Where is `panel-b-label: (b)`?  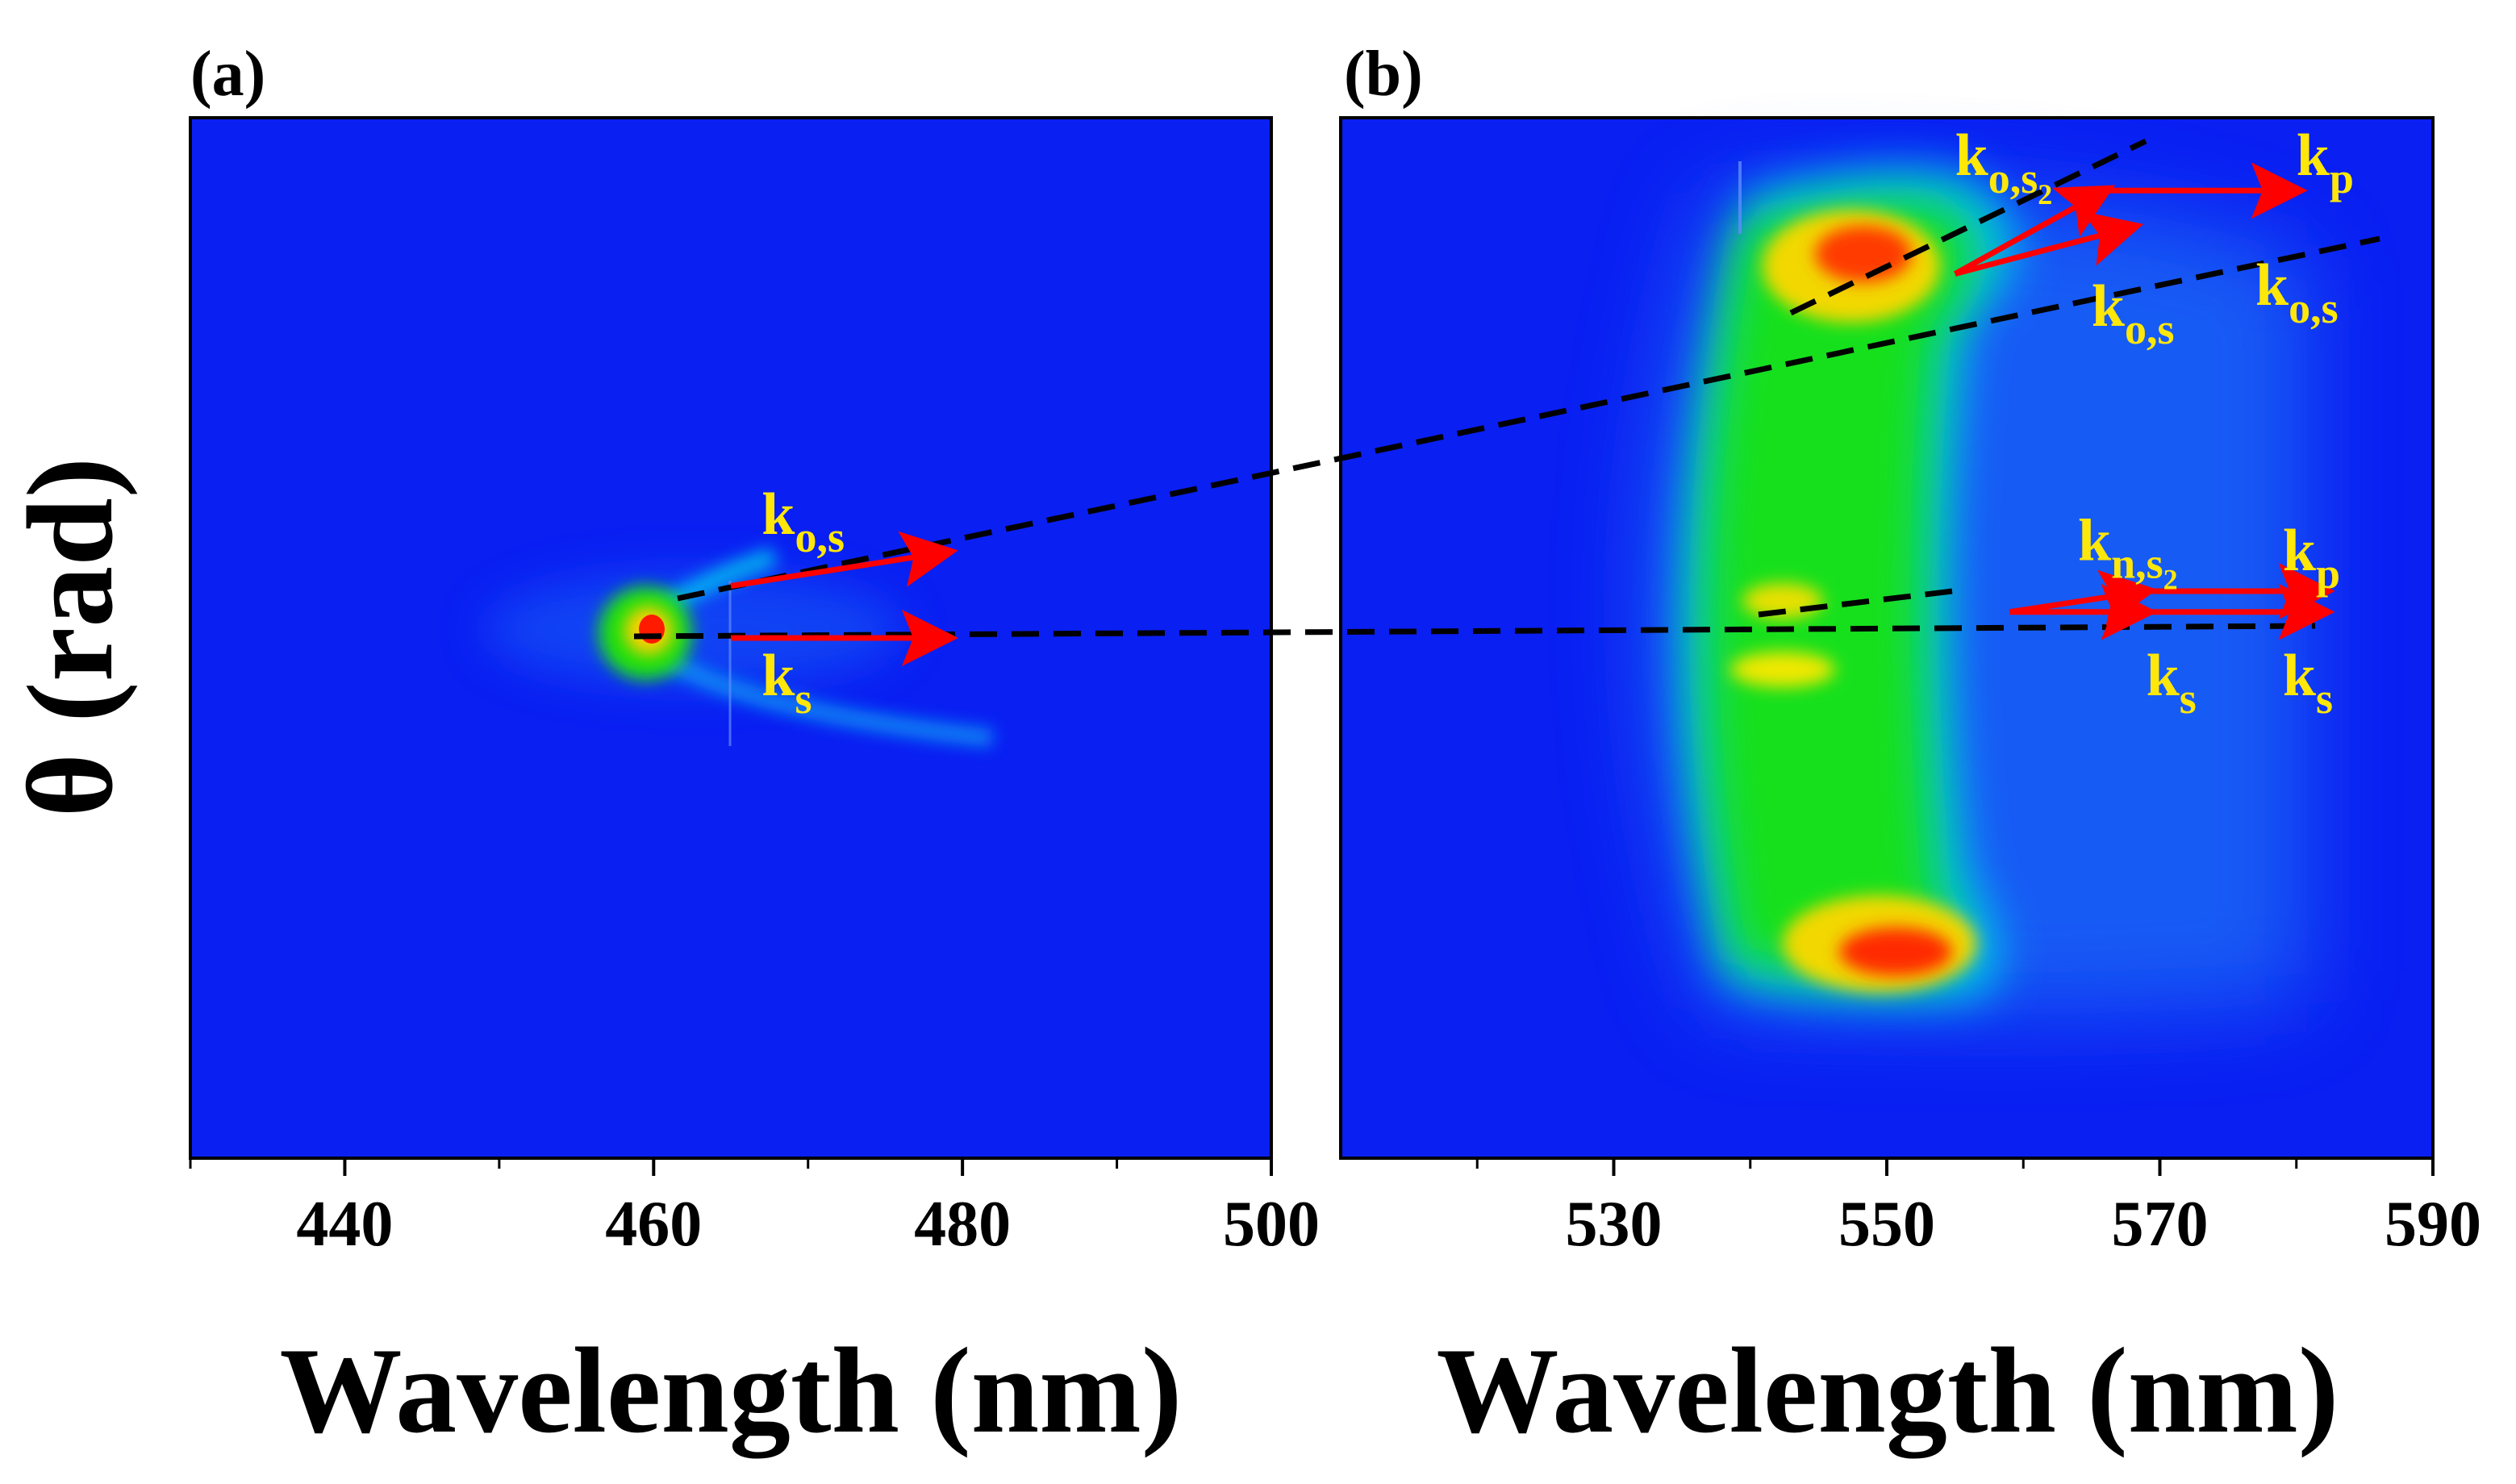 panel-b-label: (b) is located at coordinates (1383, 75).